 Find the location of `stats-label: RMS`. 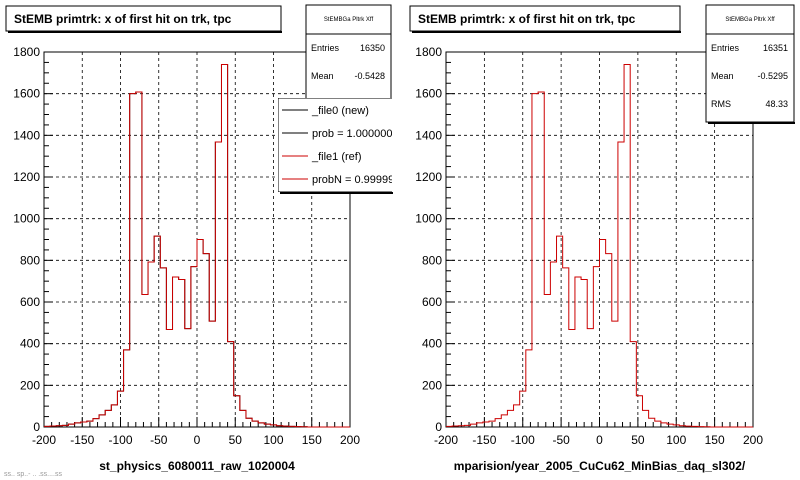

stats-label: RMS is located at coordinates (721, 104).